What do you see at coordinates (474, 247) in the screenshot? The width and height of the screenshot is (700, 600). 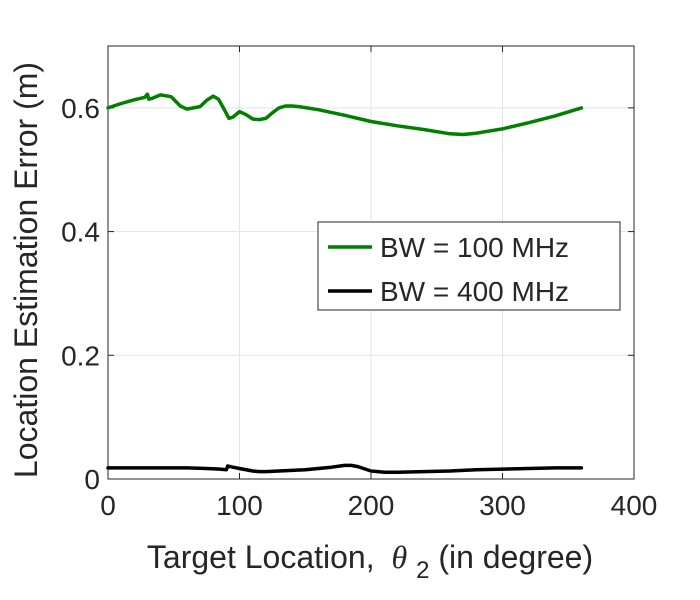 I see `legend-label-1: BW = 100 MHz` at bounding box center [474, 247].